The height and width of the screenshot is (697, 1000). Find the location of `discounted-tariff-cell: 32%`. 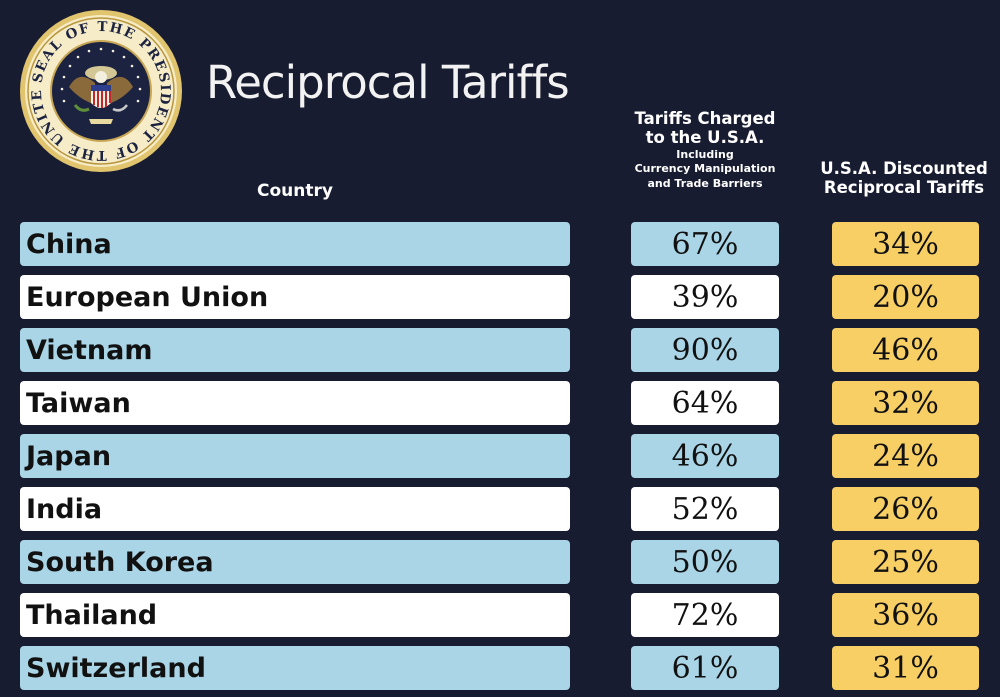

discounted-tariff-cell: 32% is located at coordinates (905, 403).